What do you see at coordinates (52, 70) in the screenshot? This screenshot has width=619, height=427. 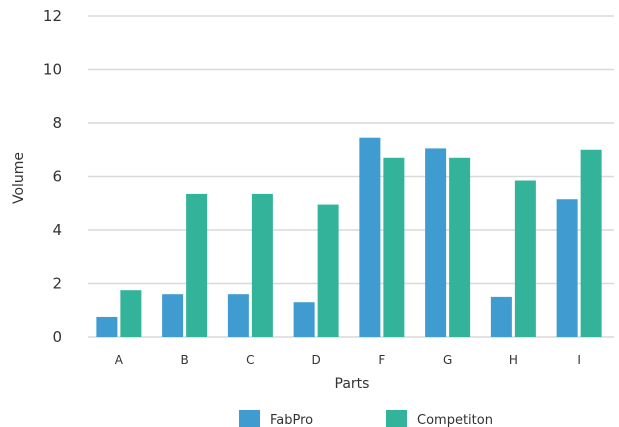 I see `y-tick-label: 10` at bounding box center [52, 70].